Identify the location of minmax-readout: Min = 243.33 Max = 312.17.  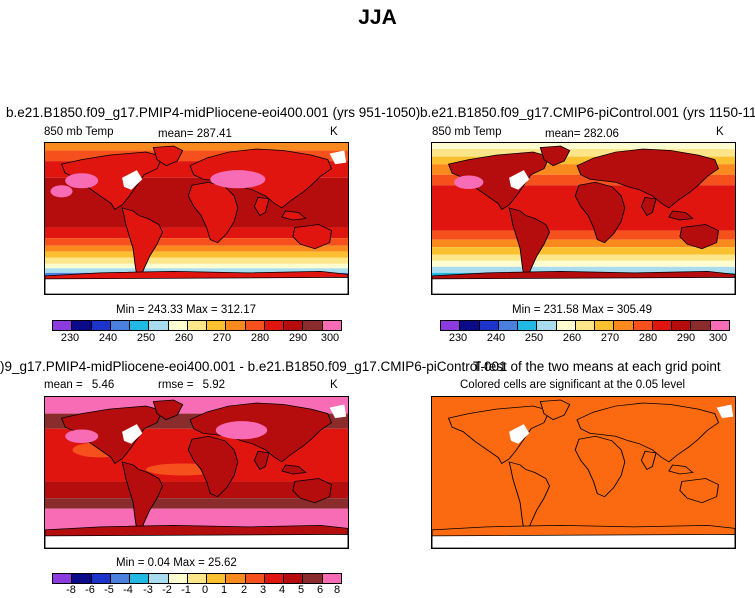
(186, 310).